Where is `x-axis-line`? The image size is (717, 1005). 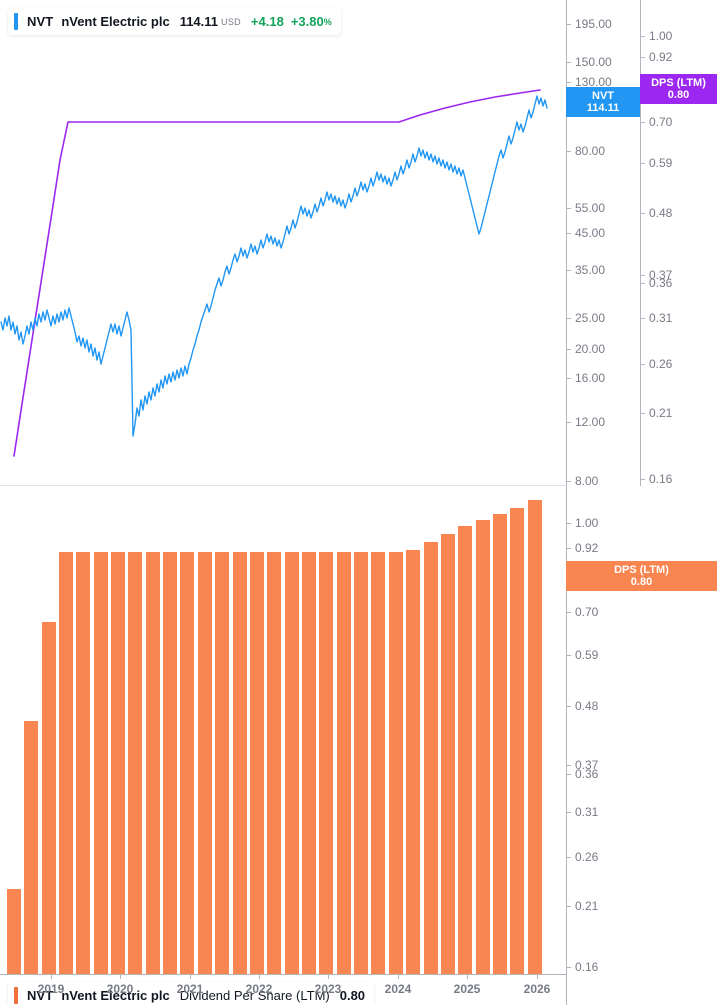
x-axis-line is located at coordinates (283, 974).